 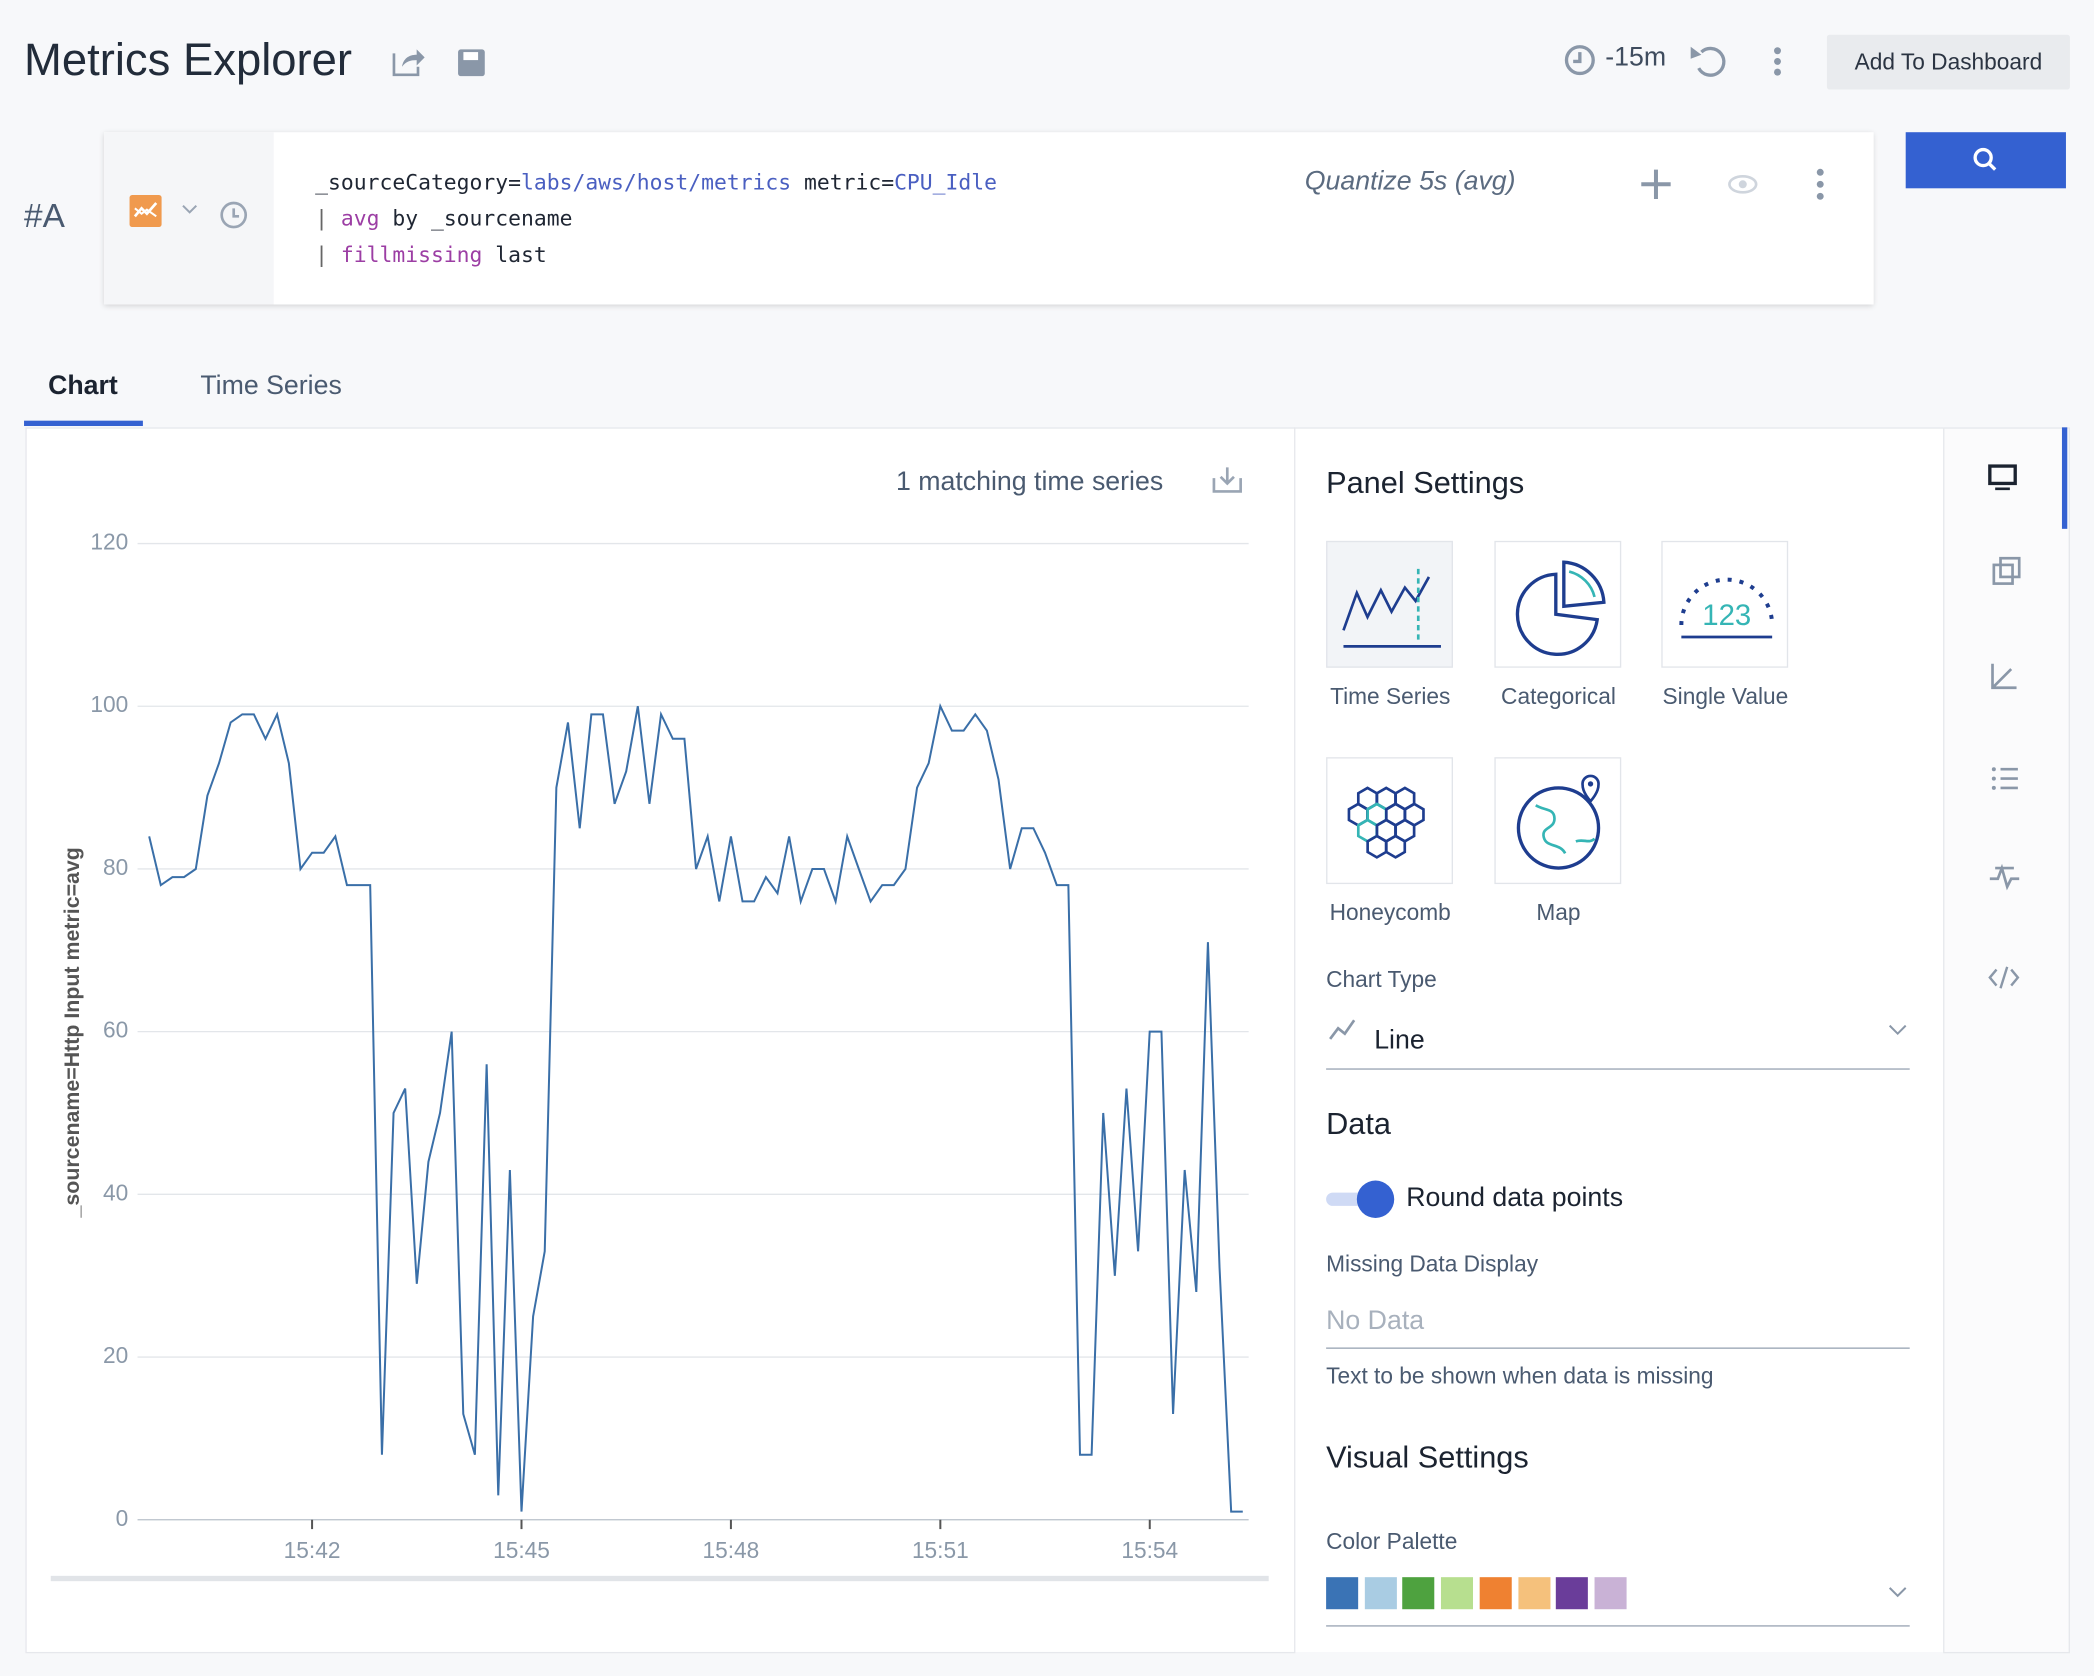 I want to click on chart-kind-label: Time Series, so click(x=1390, y=696).